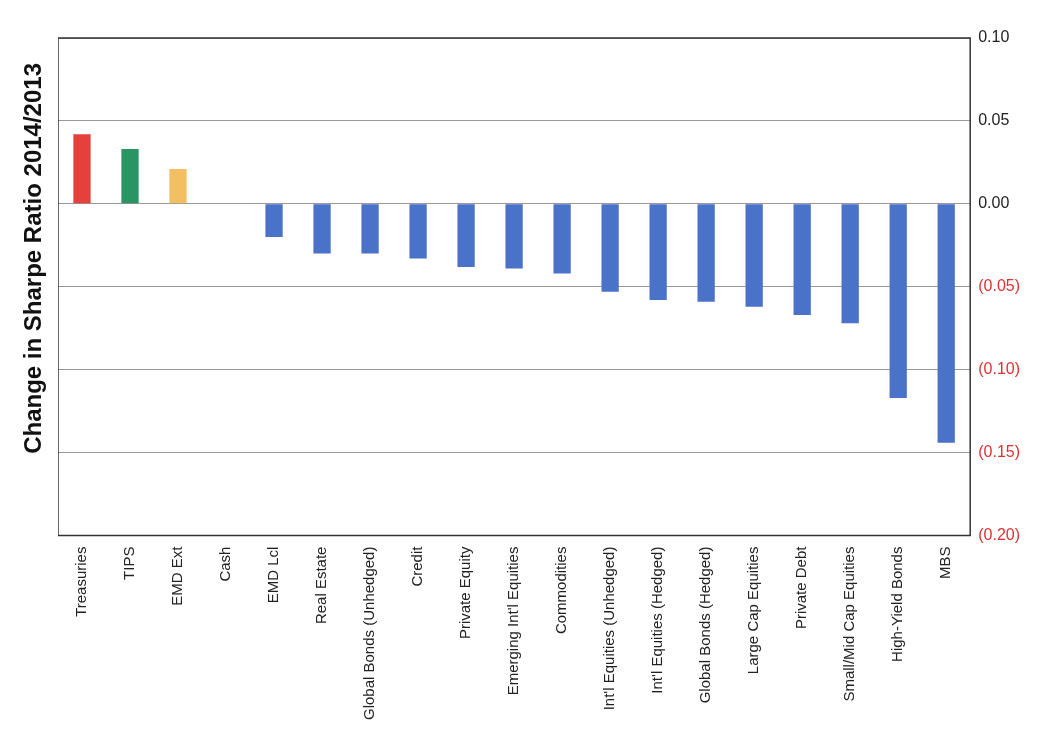 The image size is (1055, 734). What do you see at coordinates (225, 564) in the screenshot?
I see `x-tick-label: Cash` at bounding box center [225, 564].